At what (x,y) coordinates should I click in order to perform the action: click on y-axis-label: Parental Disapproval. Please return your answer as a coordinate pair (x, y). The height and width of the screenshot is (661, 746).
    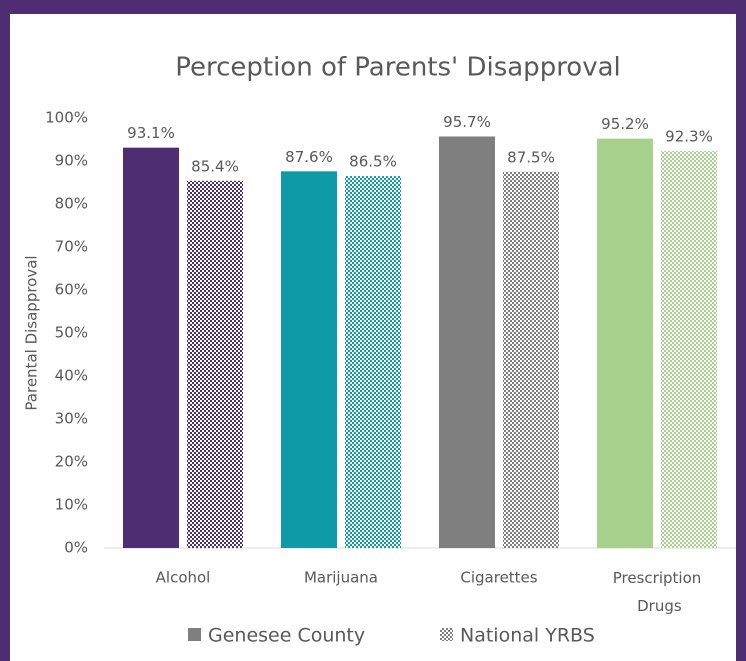
    Looking at the image, I should click on (32, 332).